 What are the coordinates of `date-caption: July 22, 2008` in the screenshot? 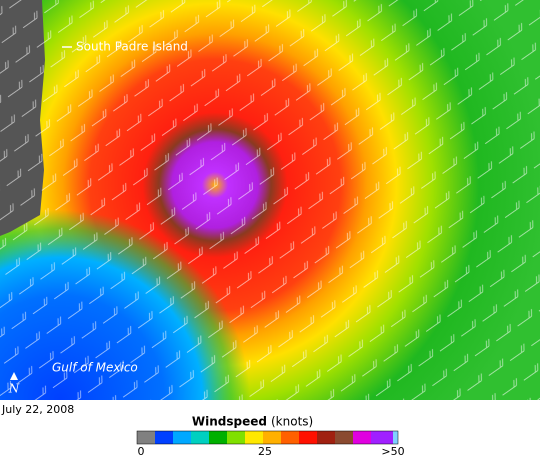 It's located at (37, 409).